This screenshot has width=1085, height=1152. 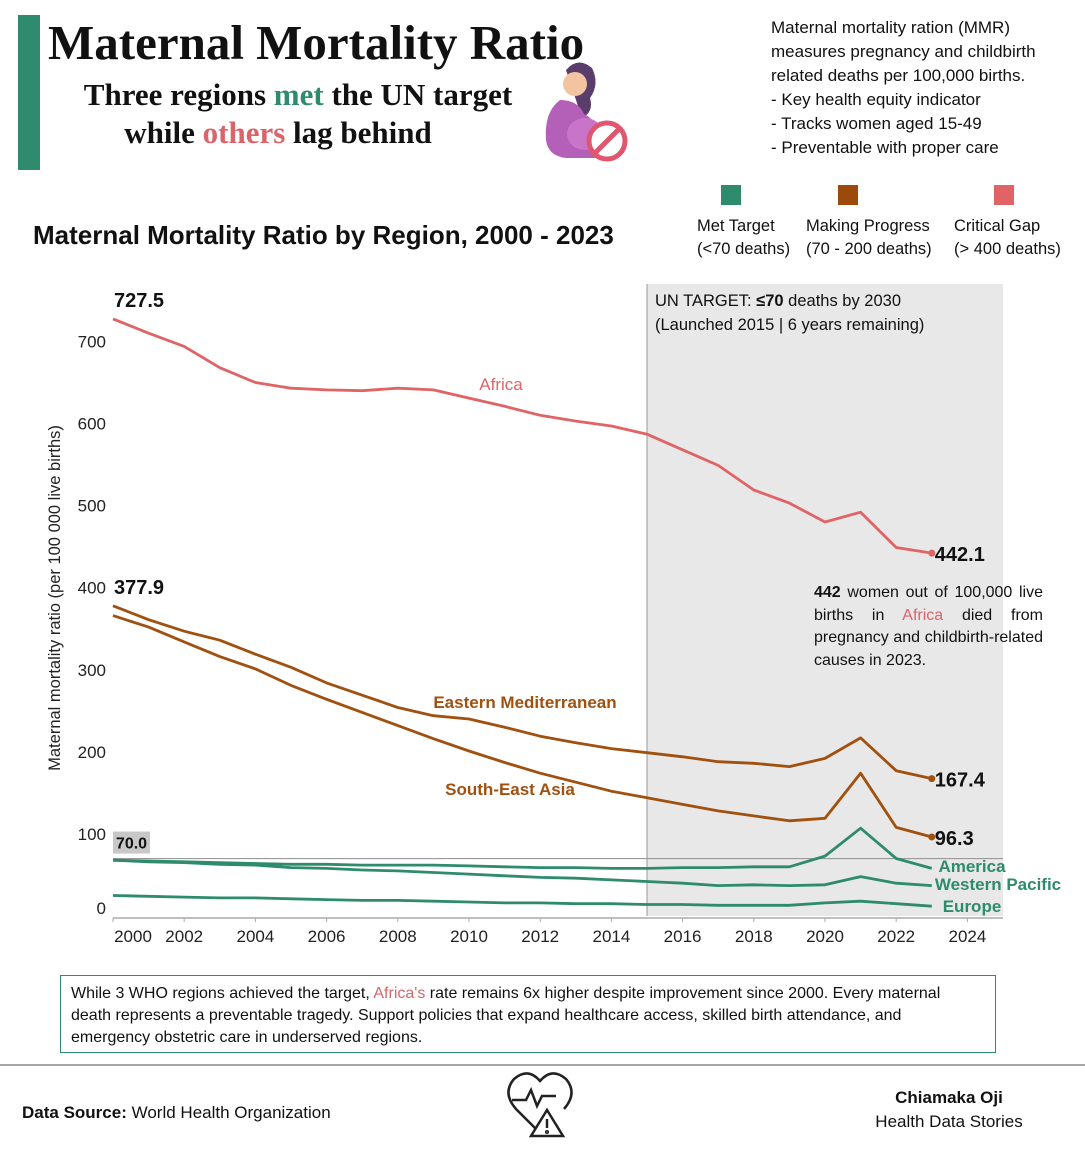 What do you see at coordinates (74, 1112) in the screenshot?
I see `source-label: Data Source:` at bounding box center [74, 1112].